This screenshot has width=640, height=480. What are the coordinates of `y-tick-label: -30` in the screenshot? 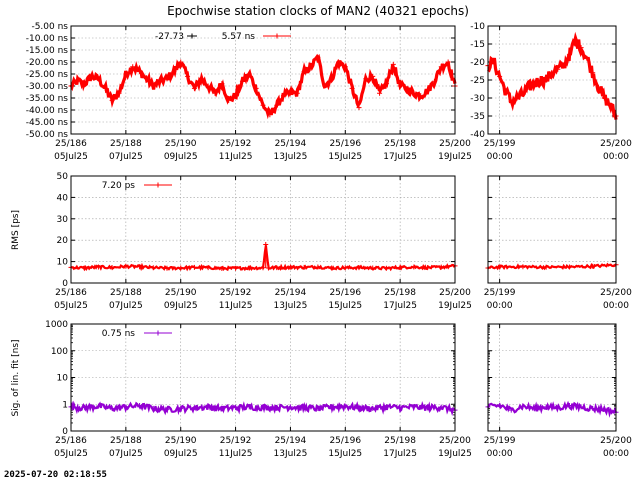 It's located at (477, 99).